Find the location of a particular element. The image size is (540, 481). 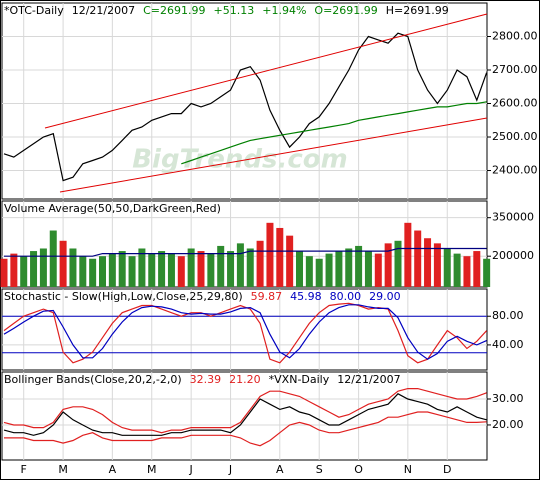

header-text: C=2691.99 is located at coordinates (174, 10).